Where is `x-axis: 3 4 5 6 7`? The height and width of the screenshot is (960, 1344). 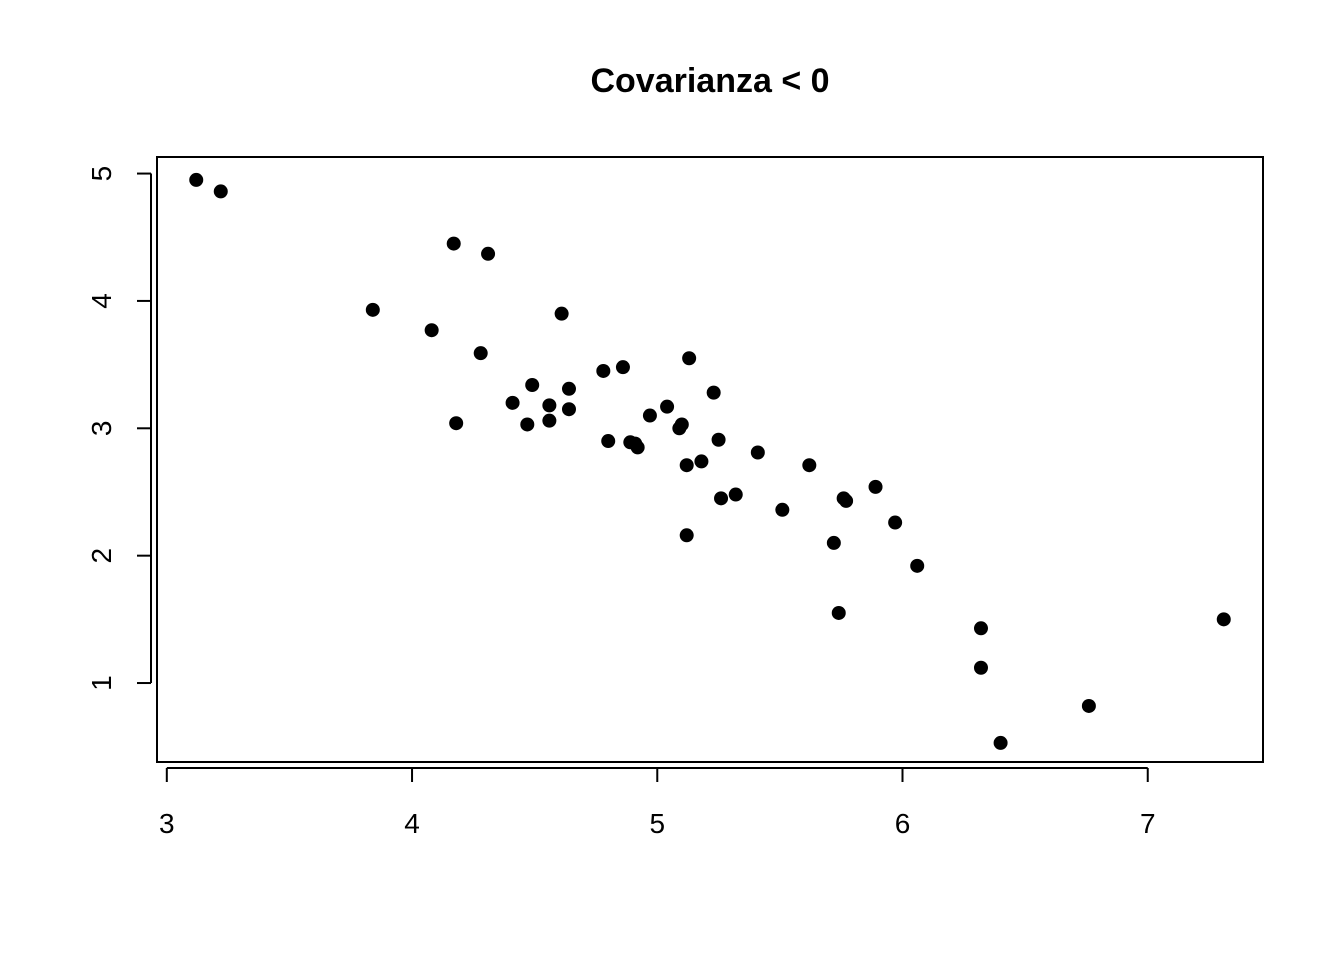
x-axis: 3 4 5 6 7 is located at coordinates (657, 803).